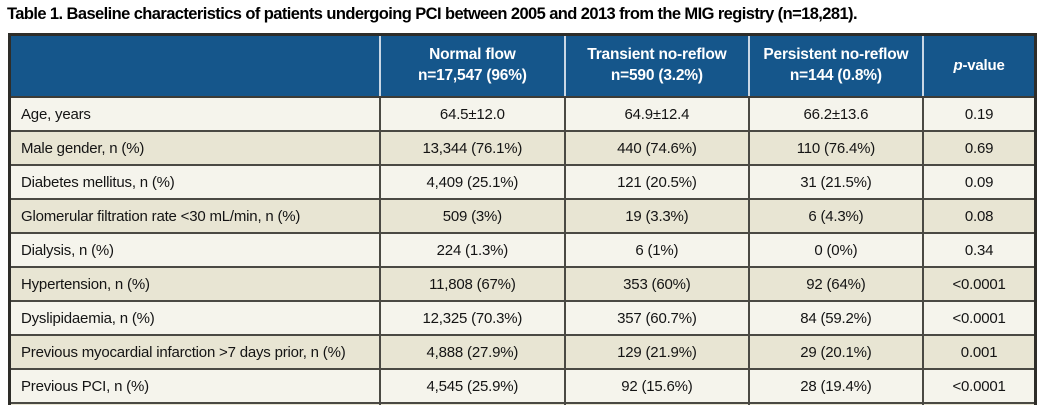  I want to click on cell-transient: 353 (60%), so click(657, 284).